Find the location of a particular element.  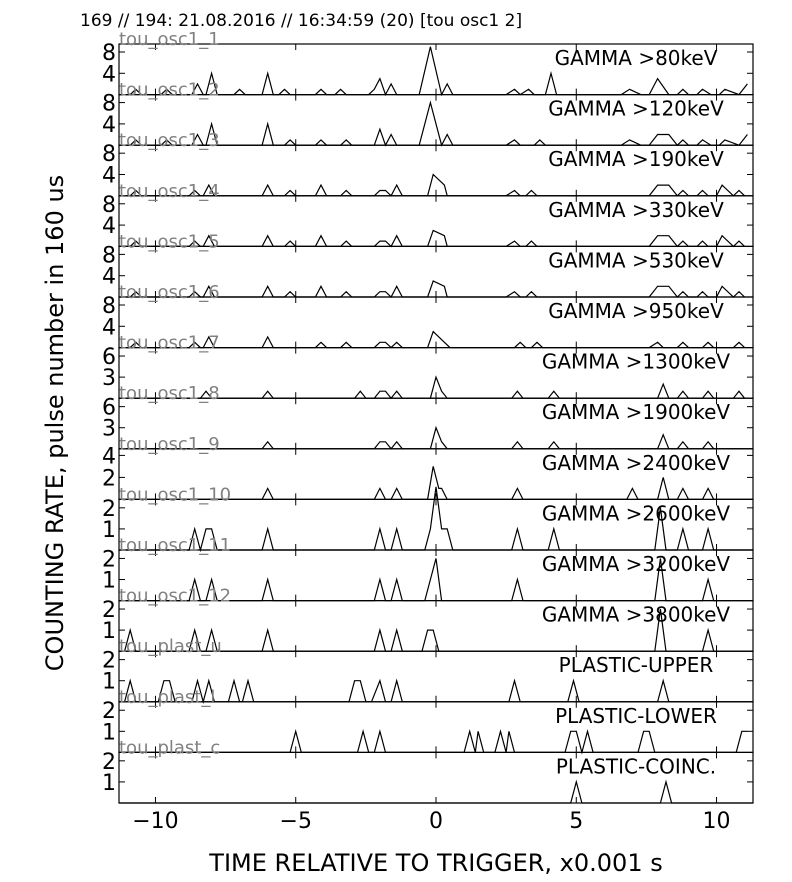

panel-title: GAMMA >80keV is located at coordinates (636, 58).